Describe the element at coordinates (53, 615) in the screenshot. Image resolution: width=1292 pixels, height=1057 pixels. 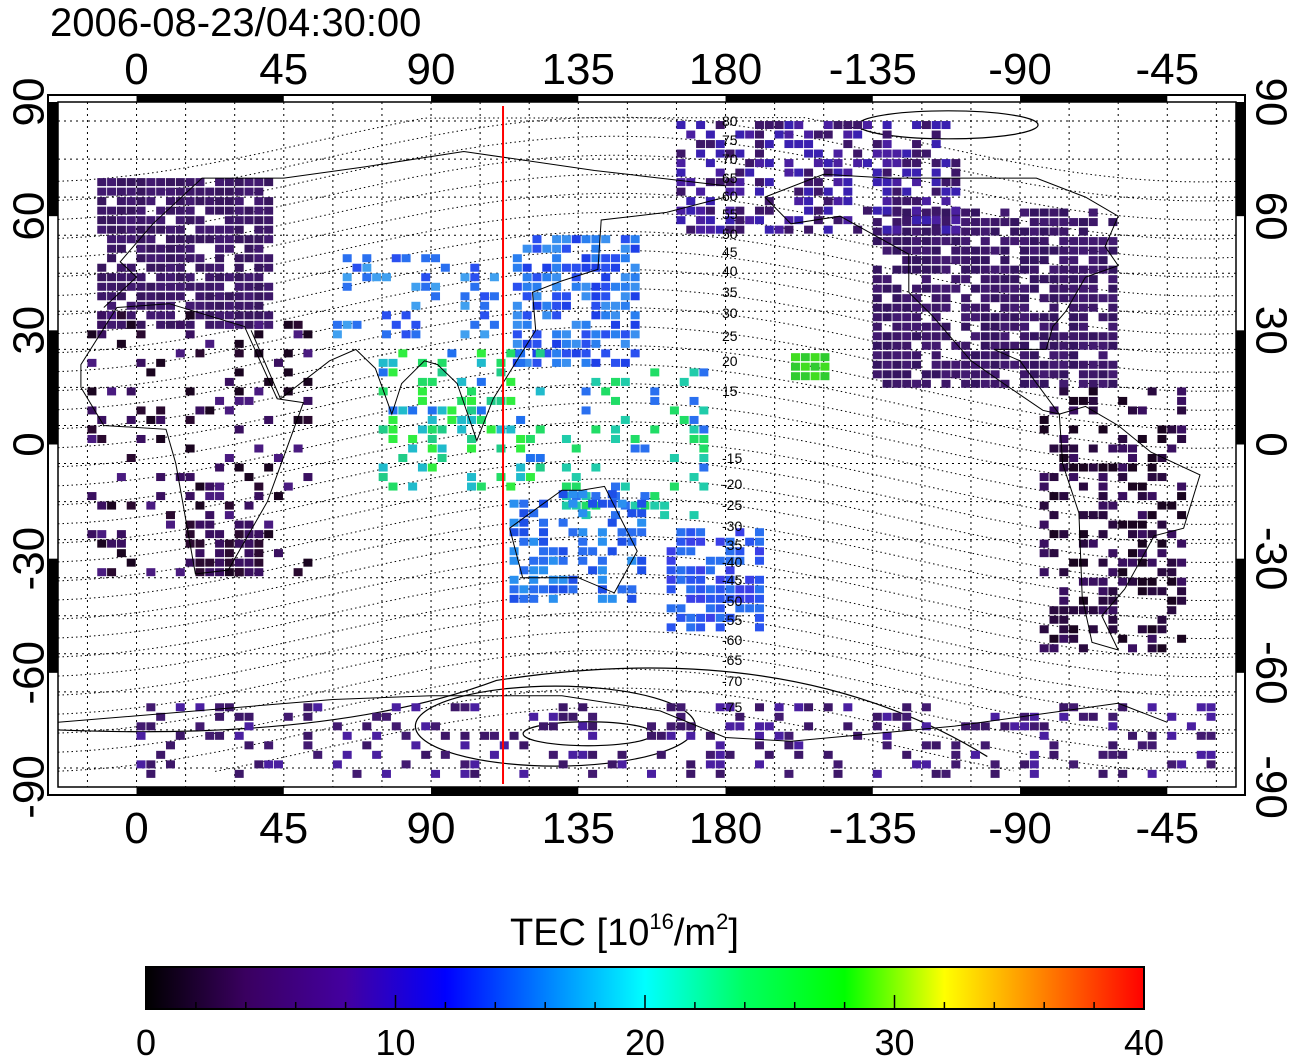
I see `frame-bar-left` at that location.